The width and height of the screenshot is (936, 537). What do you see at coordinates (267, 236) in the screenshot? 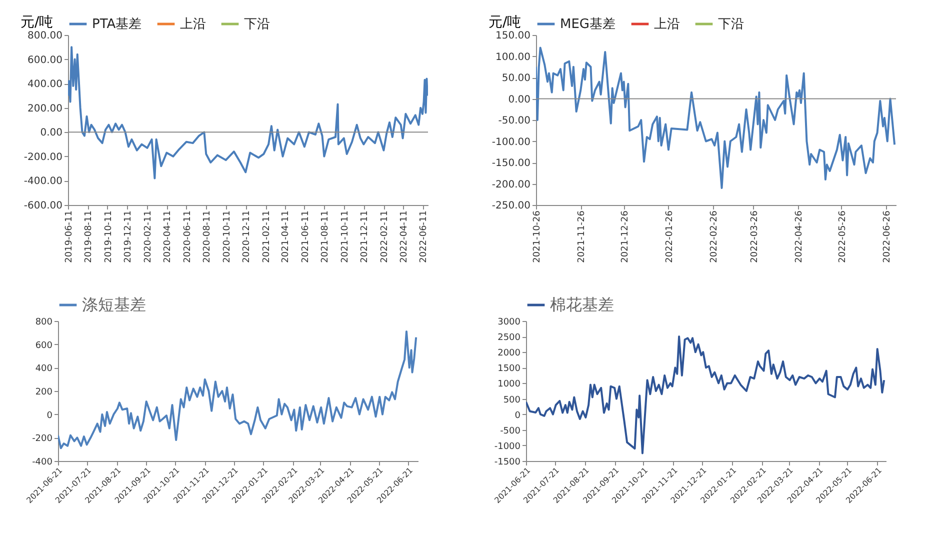
I see `x-tick-label: 2021-02-11` at bounding box center [267, 236].